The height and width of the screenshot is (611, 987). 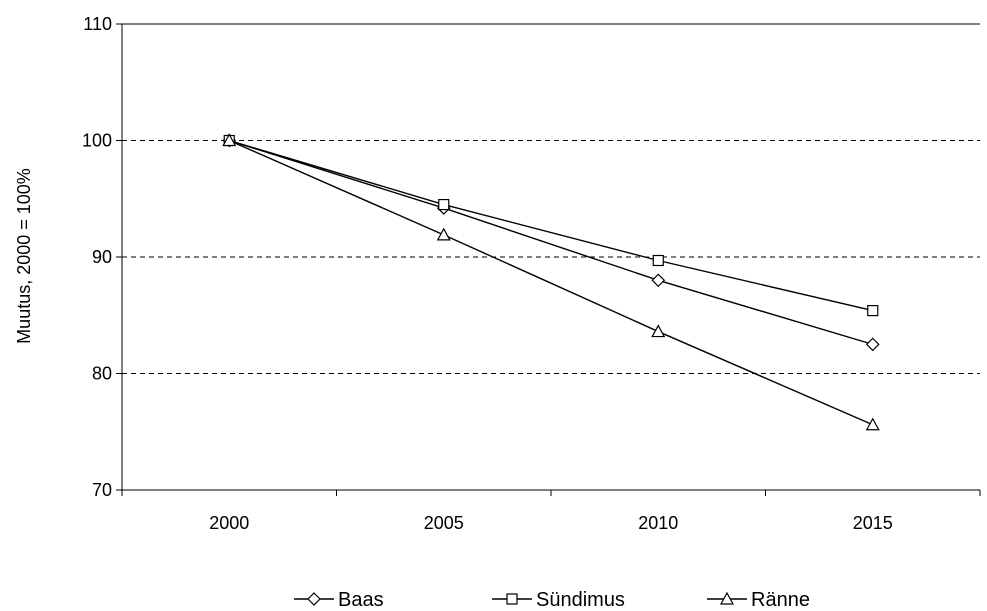 I want to click on y-axis-ticks: 70 80 90 100 110, so click(x=102, y=257).